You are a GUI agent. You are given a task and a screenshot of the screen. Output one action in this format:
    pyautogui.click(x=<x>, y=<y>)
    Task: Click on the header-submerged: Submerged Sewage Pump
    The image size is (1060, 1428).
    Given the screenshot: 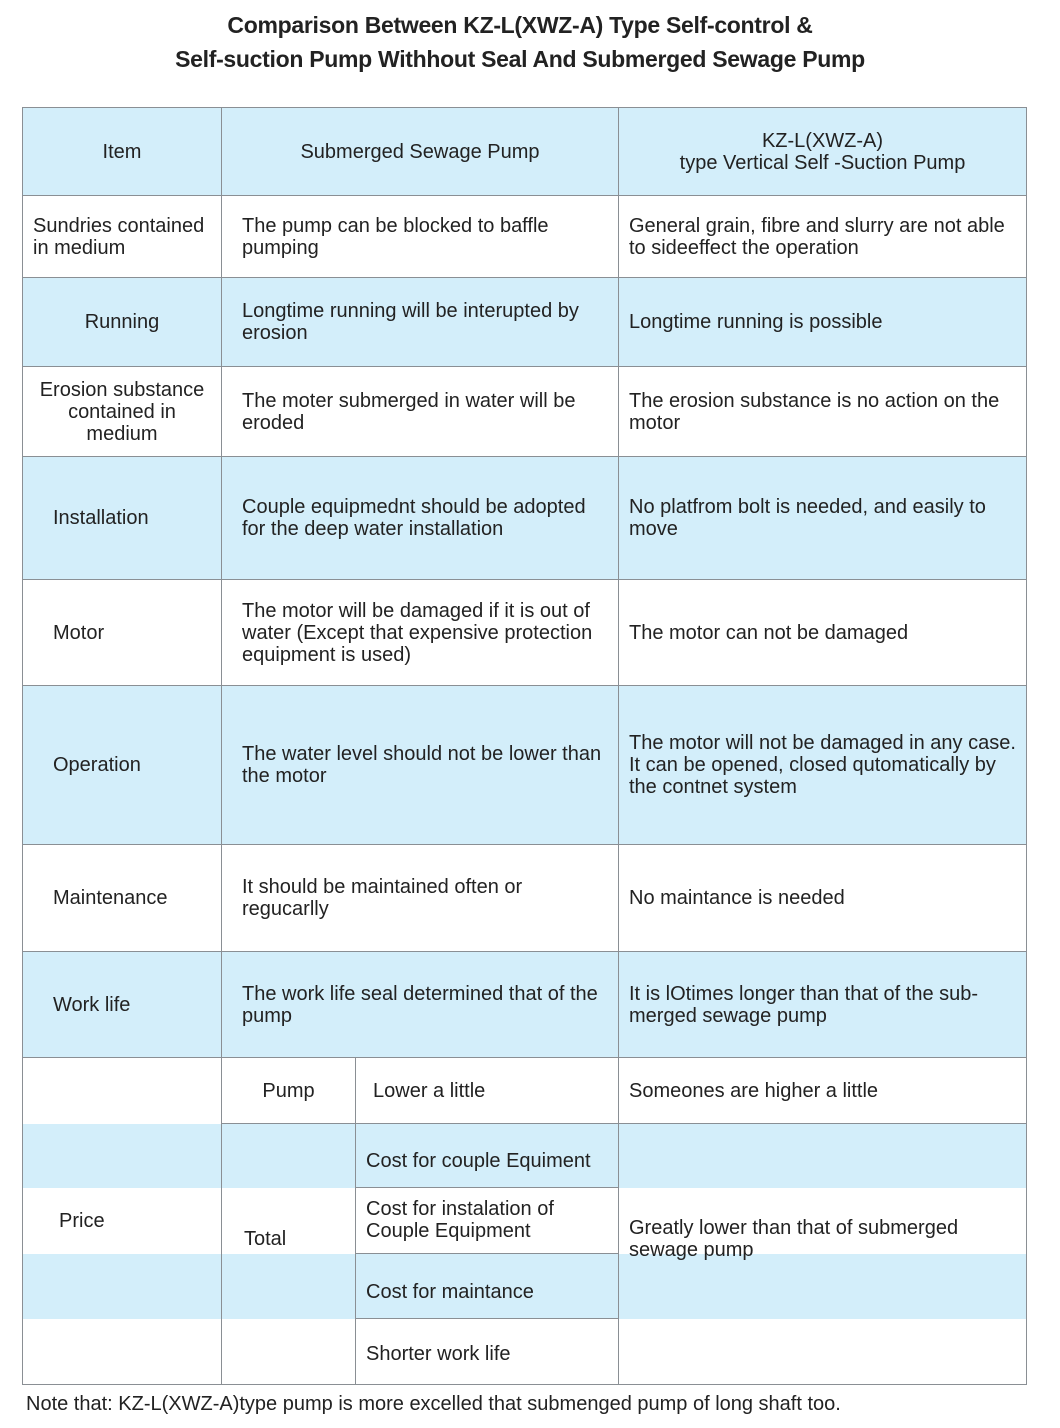 What is the action you would take?
    pyautogui.click(x=420, y=151)
    